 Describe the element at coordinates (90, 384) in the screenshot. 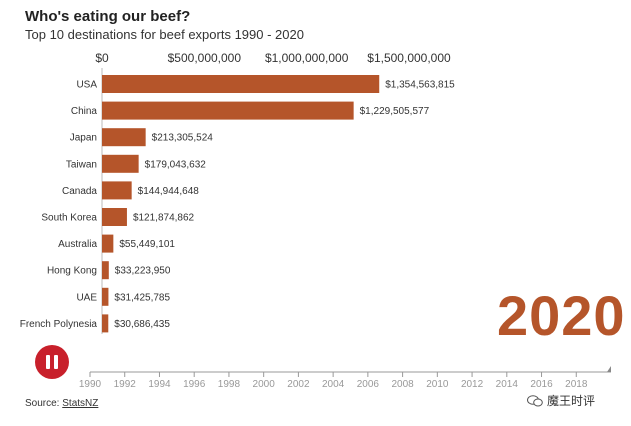

I see `timeline-tick-label: 1990` at that location.